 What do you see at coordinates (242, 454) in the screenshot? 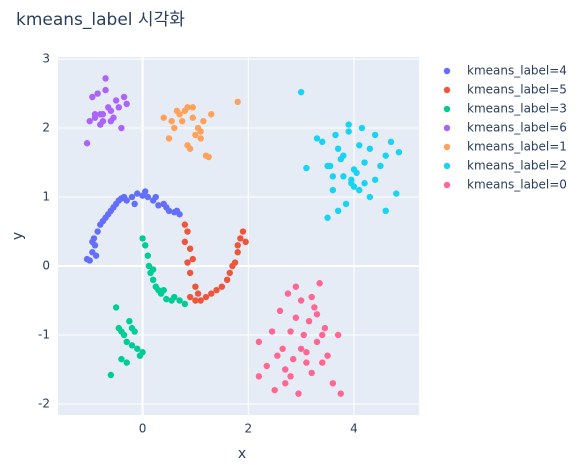
I see `x-axis-title: x` at bounding box center [242, 454].